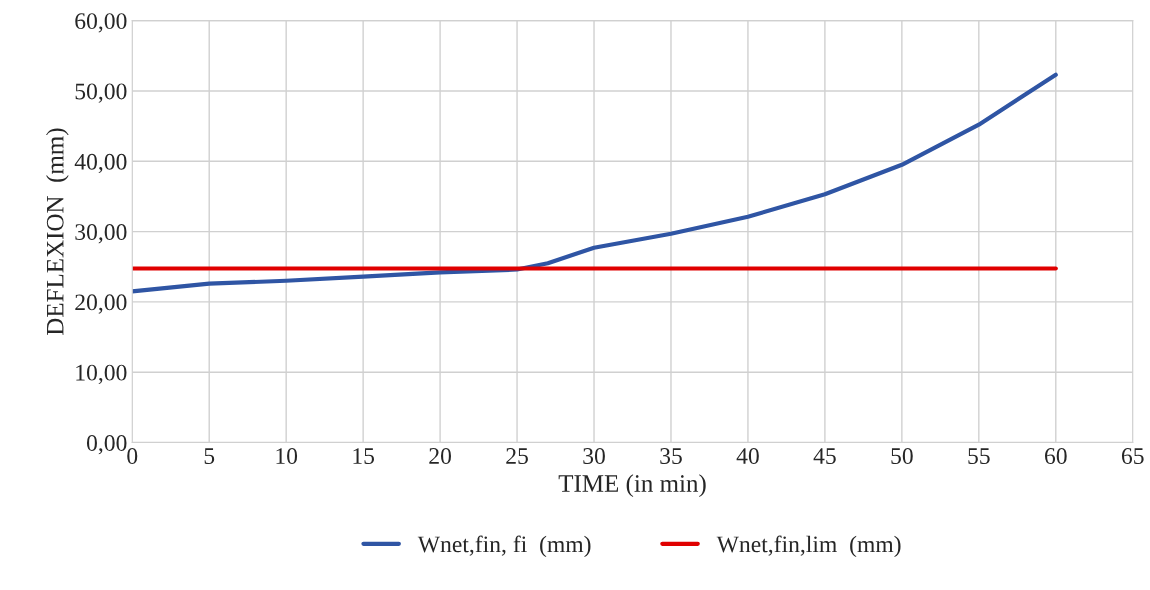 The image size is (1150, 590). I want to click on x-tick-label: 10, so click(287, 456).